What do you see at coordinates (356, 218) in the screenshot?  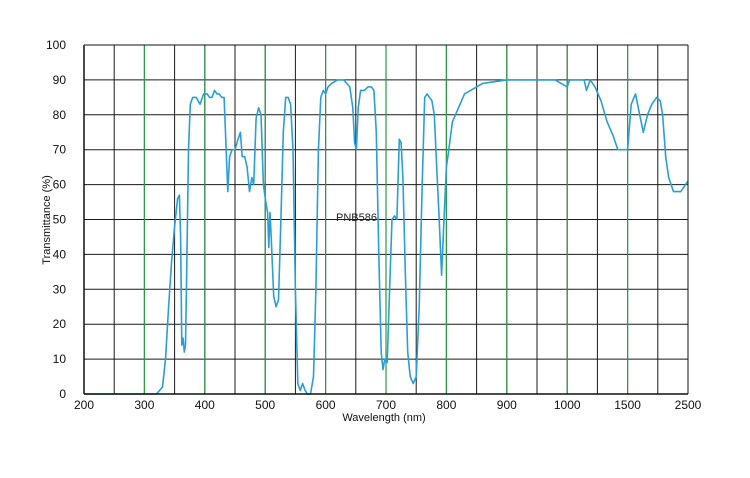 I see `chart-annotation: PNB586` at bounding box center [356, 218].